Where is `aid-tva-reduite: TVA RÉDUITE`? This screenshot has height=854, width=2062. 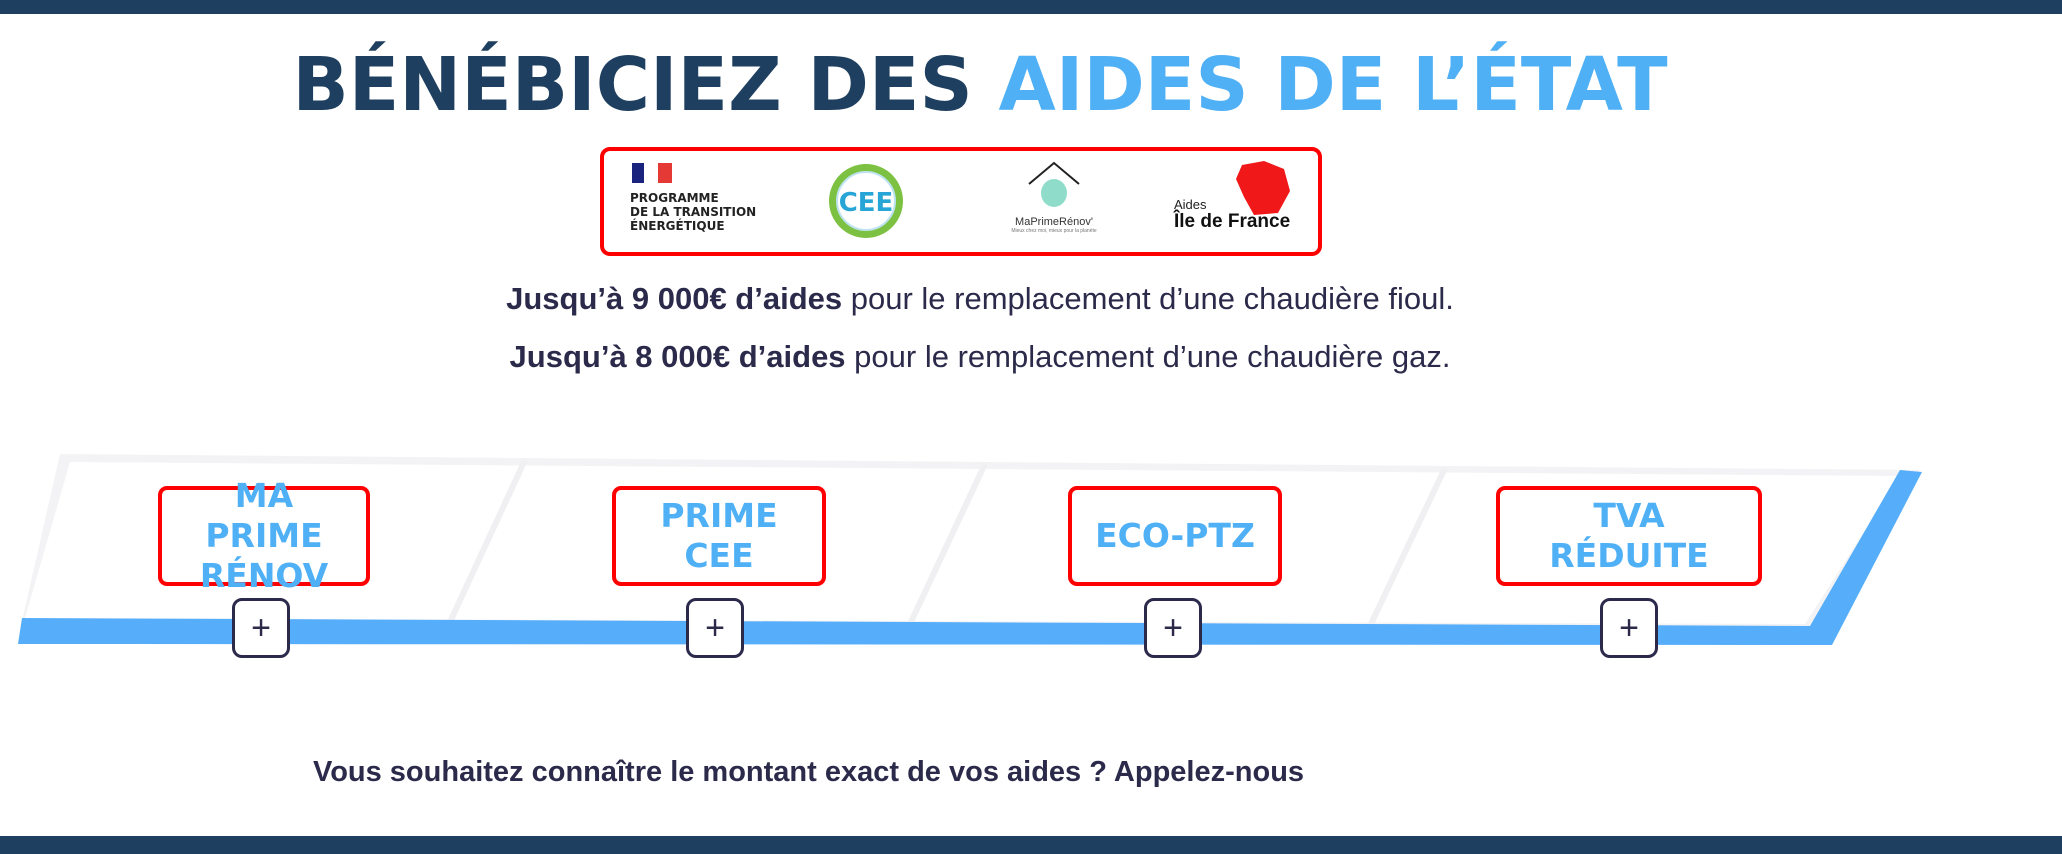 aid-tva-reduite: TVA RÉDUITE is located at coordinates (1629, 536).